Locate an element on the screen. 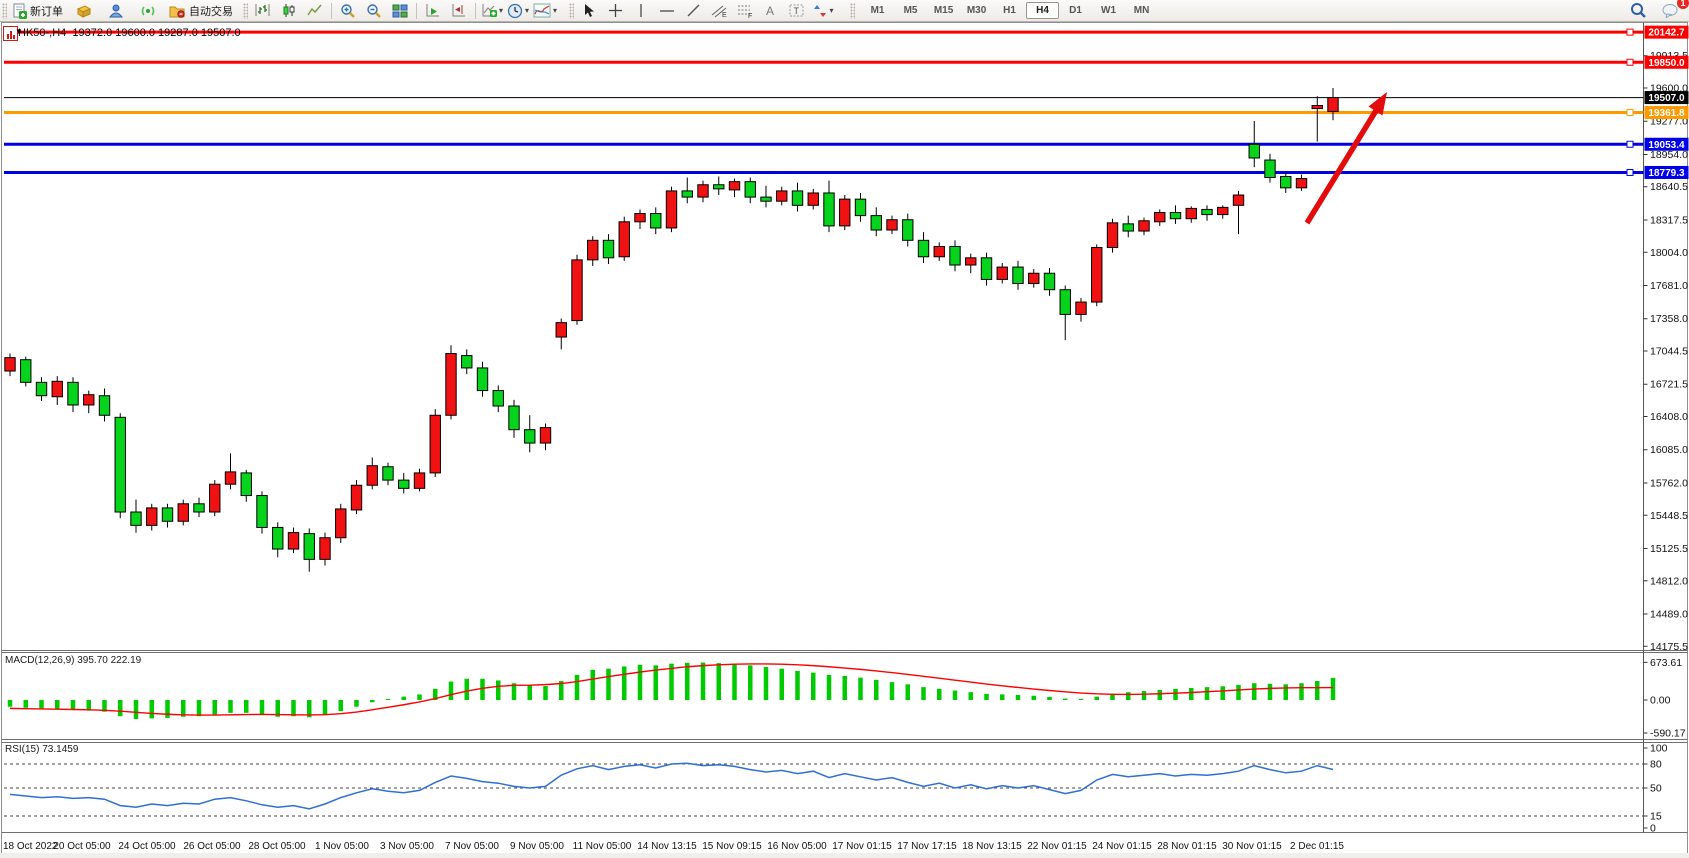 The width and height of the screenshot is (1689, 858). tab-h1: H1 is located at coordinates (1009, 10).